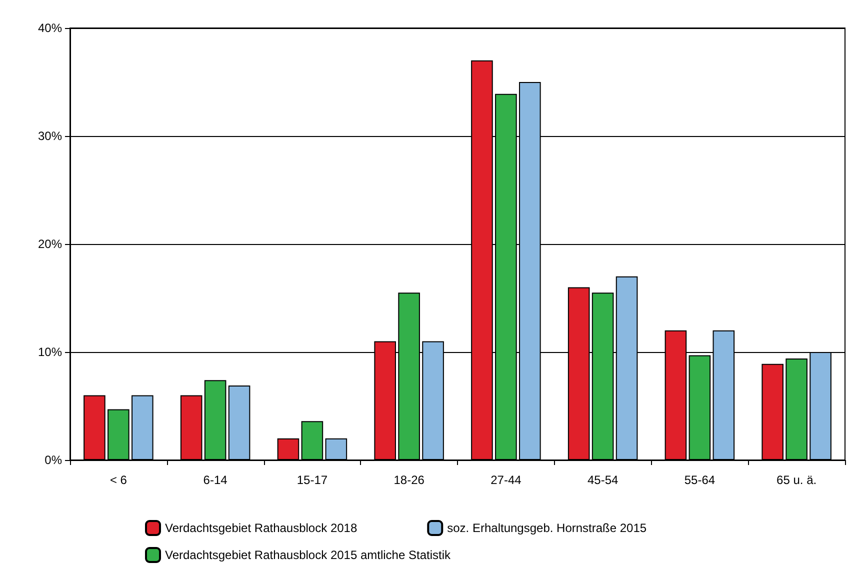  Describe the element at coordinates (602, 480) in the screenshot. I see `x-tick-label: 45-54` at that location.